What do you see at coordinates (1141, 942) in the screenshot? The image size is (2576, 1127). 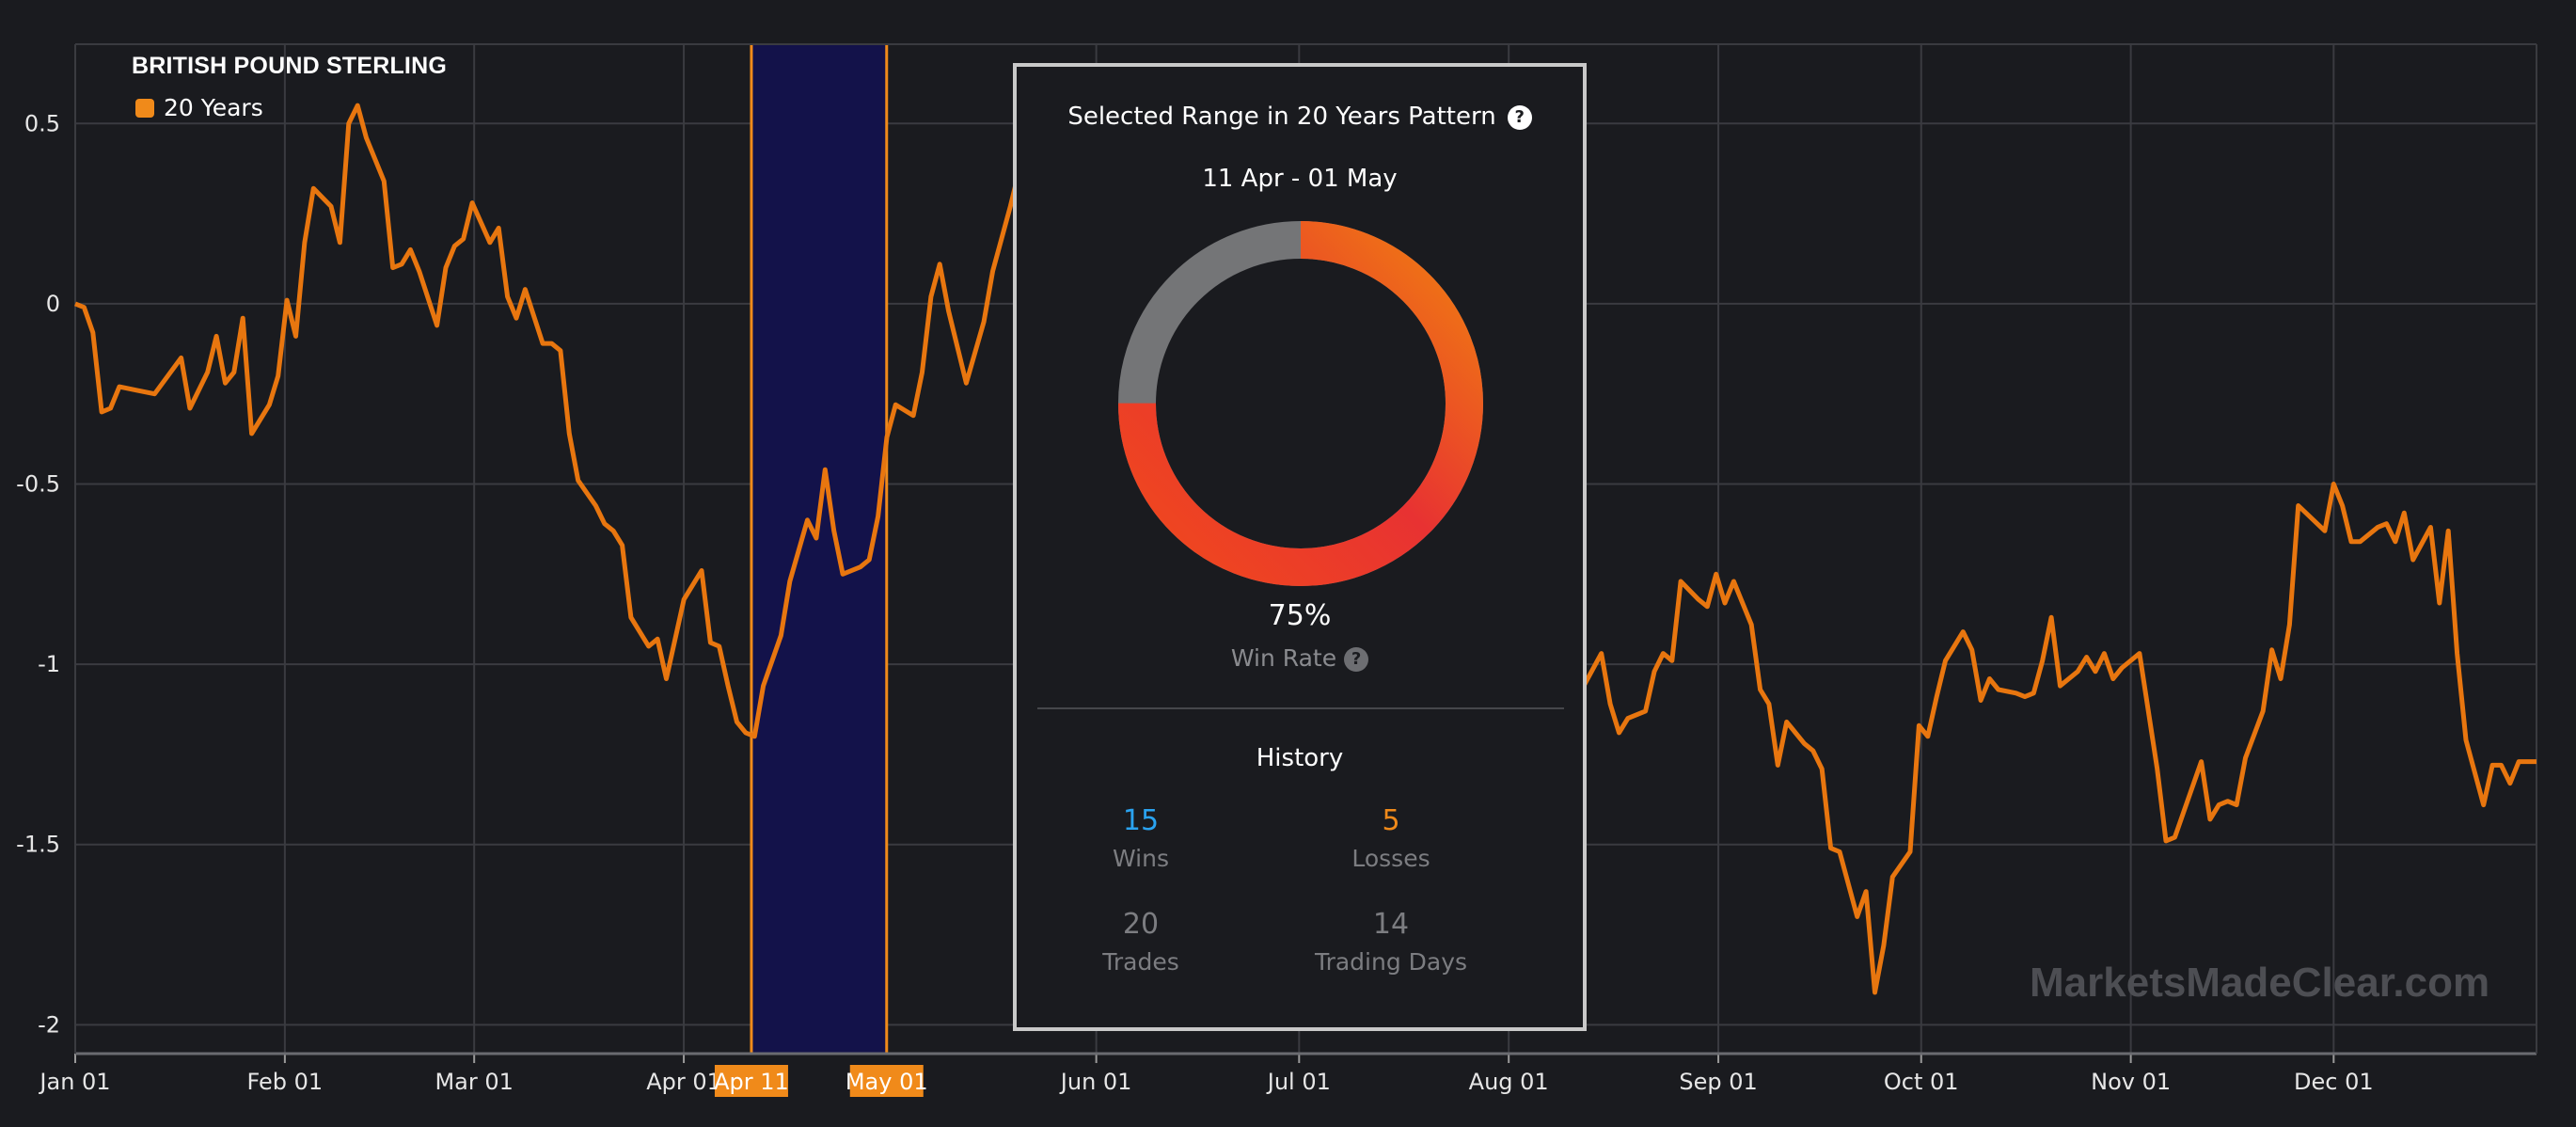 I see `stat-trades: 20 Trades` at bounding box center [1141, 942].